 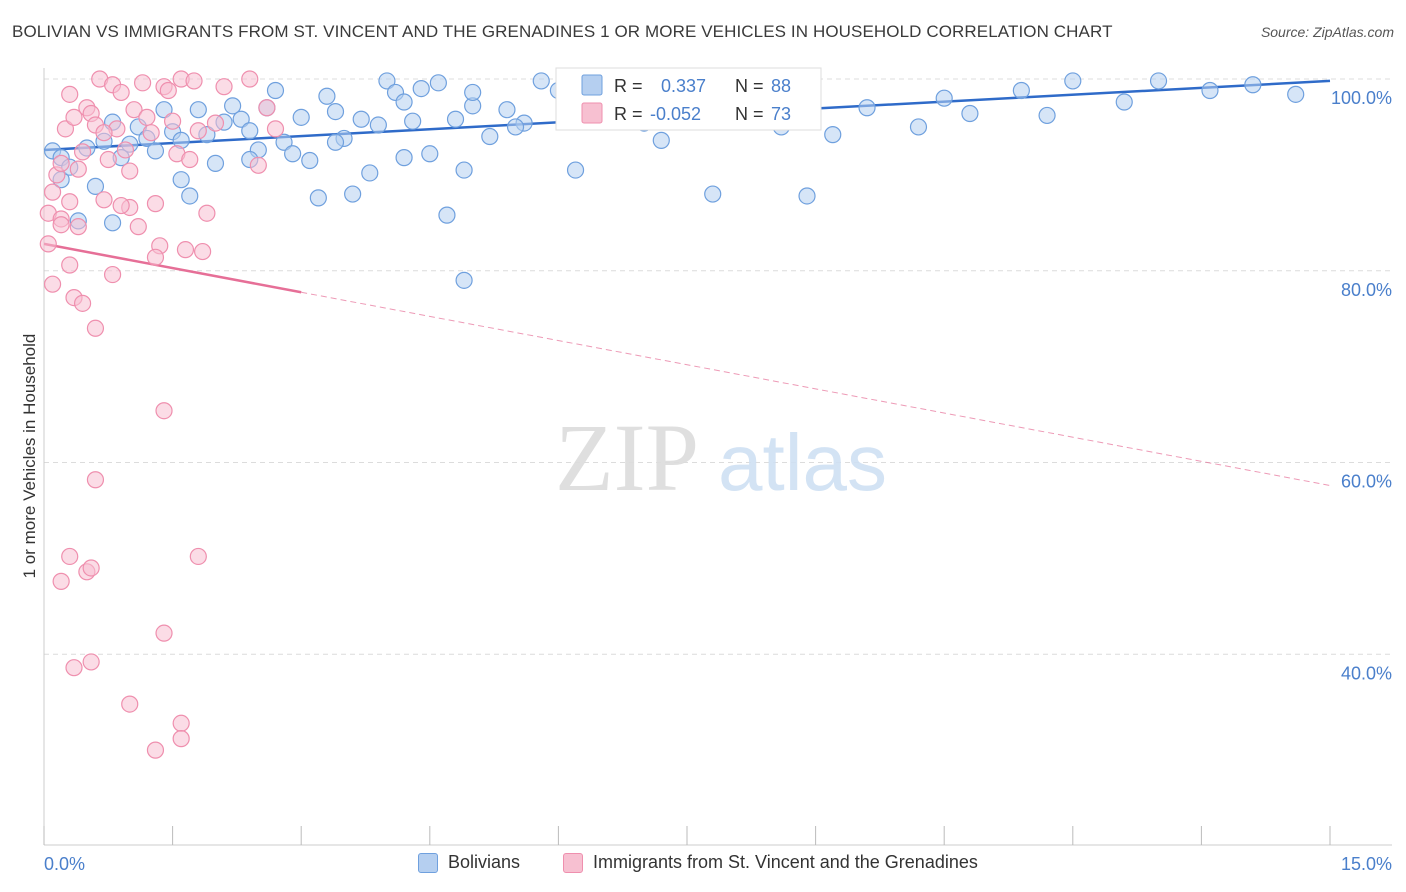 I want to click on legend-swatch-pink, so click(x=573, y=862).